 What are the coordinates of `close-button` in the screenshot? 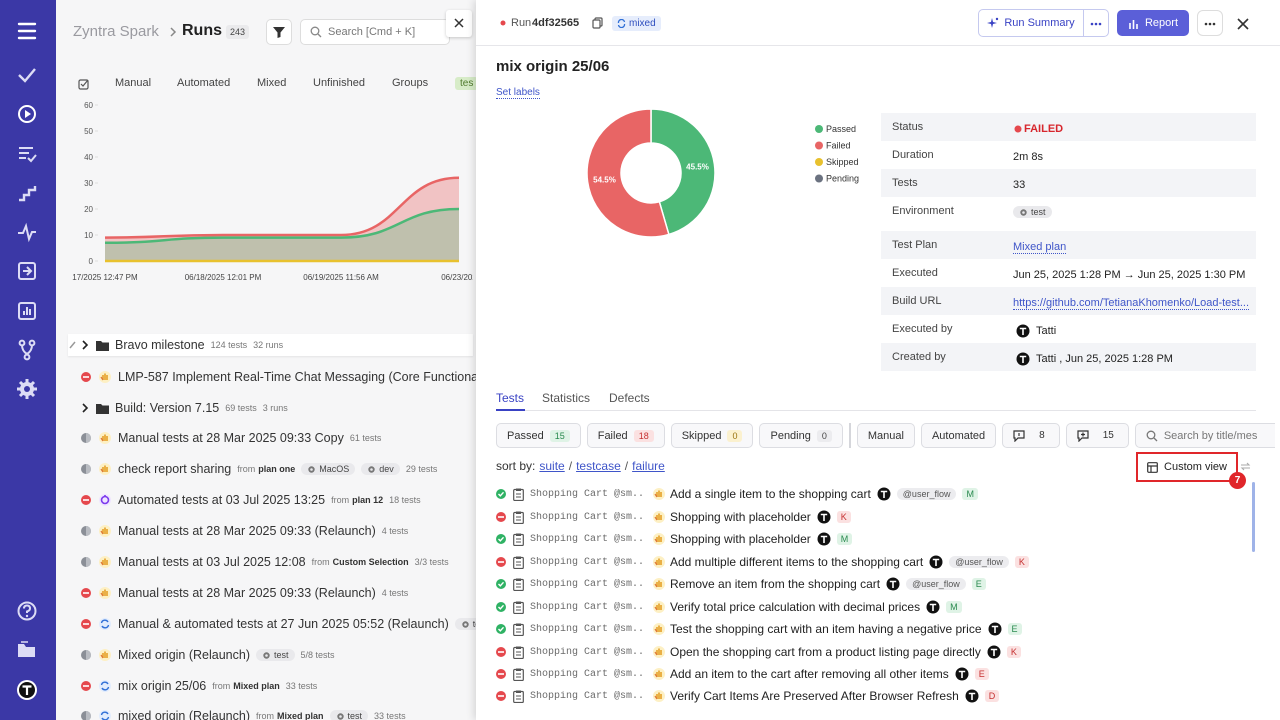 It's located at (1243, 23).